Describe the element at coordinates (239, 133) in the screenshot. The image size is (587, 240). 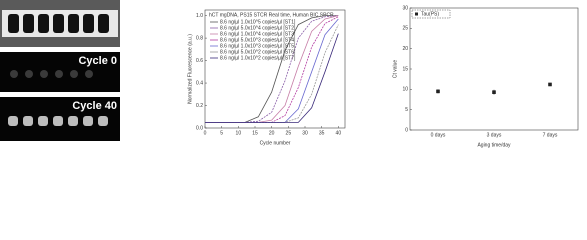
I see `x-tick-label: 10` at that location.